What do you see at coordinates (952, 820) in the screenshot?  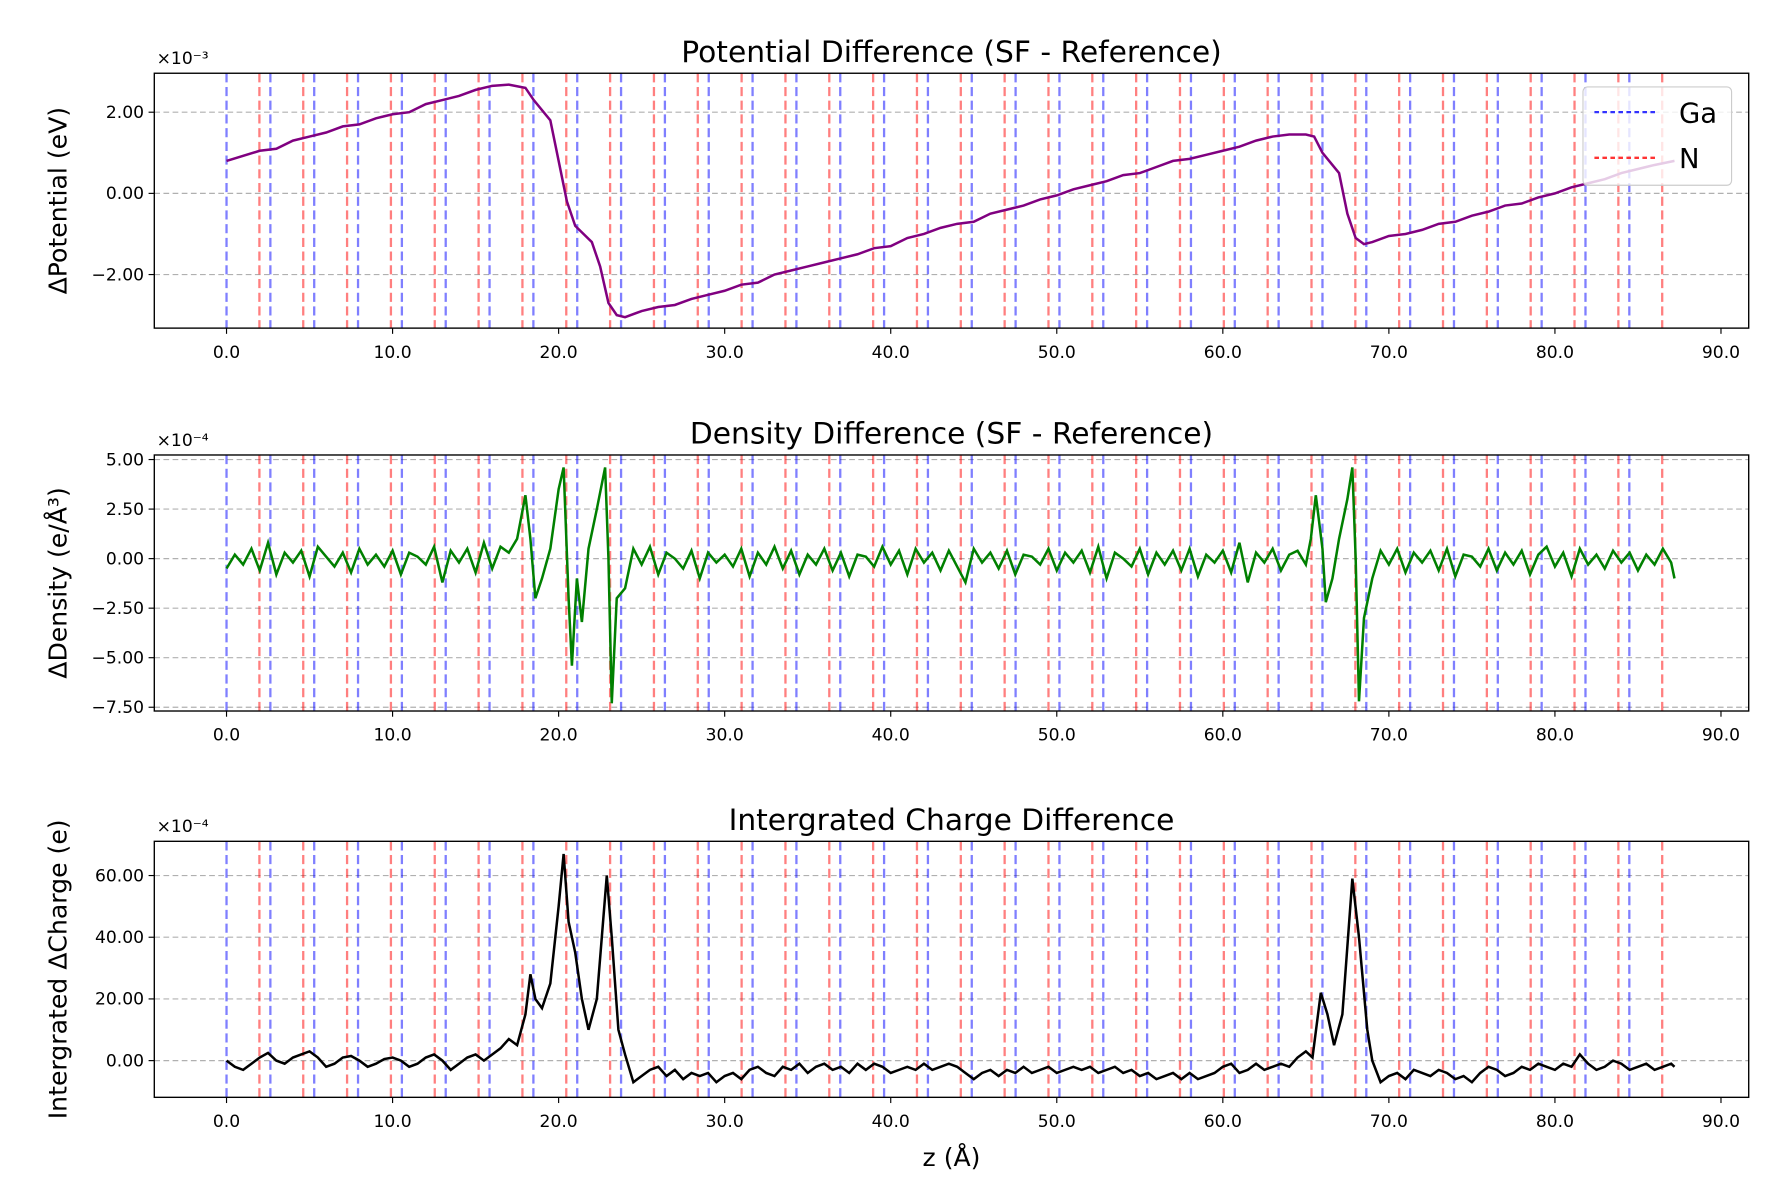 I see `chart-title: Intergrated Charge Difference` at bounding box center [952, 820].